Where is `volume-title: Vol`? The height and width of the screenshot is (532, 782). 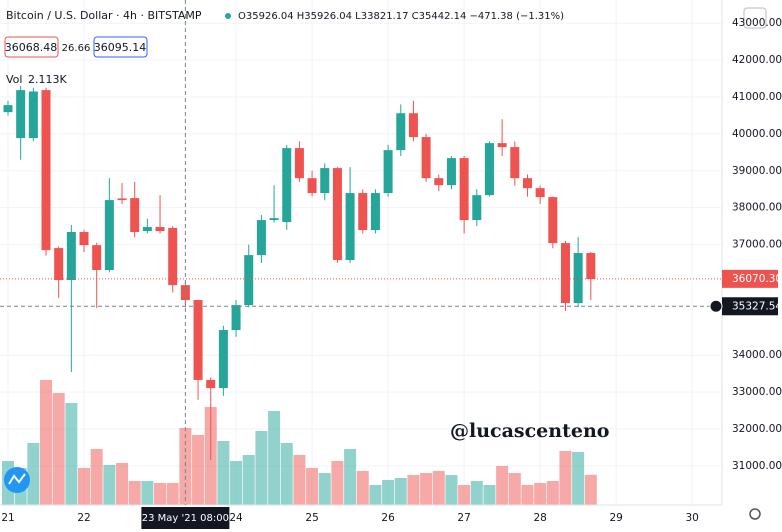
volume-title: Vol is located at coordinates (14, 79).